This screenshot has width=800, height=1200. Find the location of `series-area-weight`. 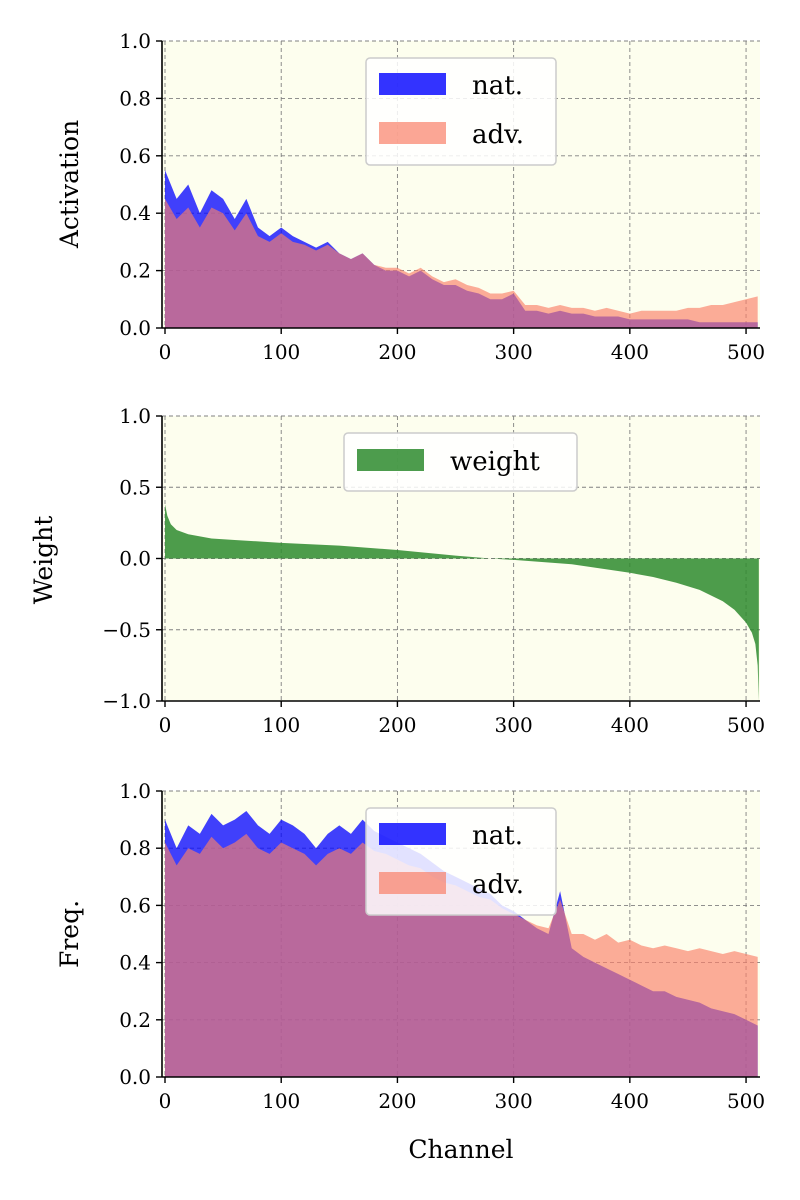

series-area-weight is located at coordinates (462, 602).